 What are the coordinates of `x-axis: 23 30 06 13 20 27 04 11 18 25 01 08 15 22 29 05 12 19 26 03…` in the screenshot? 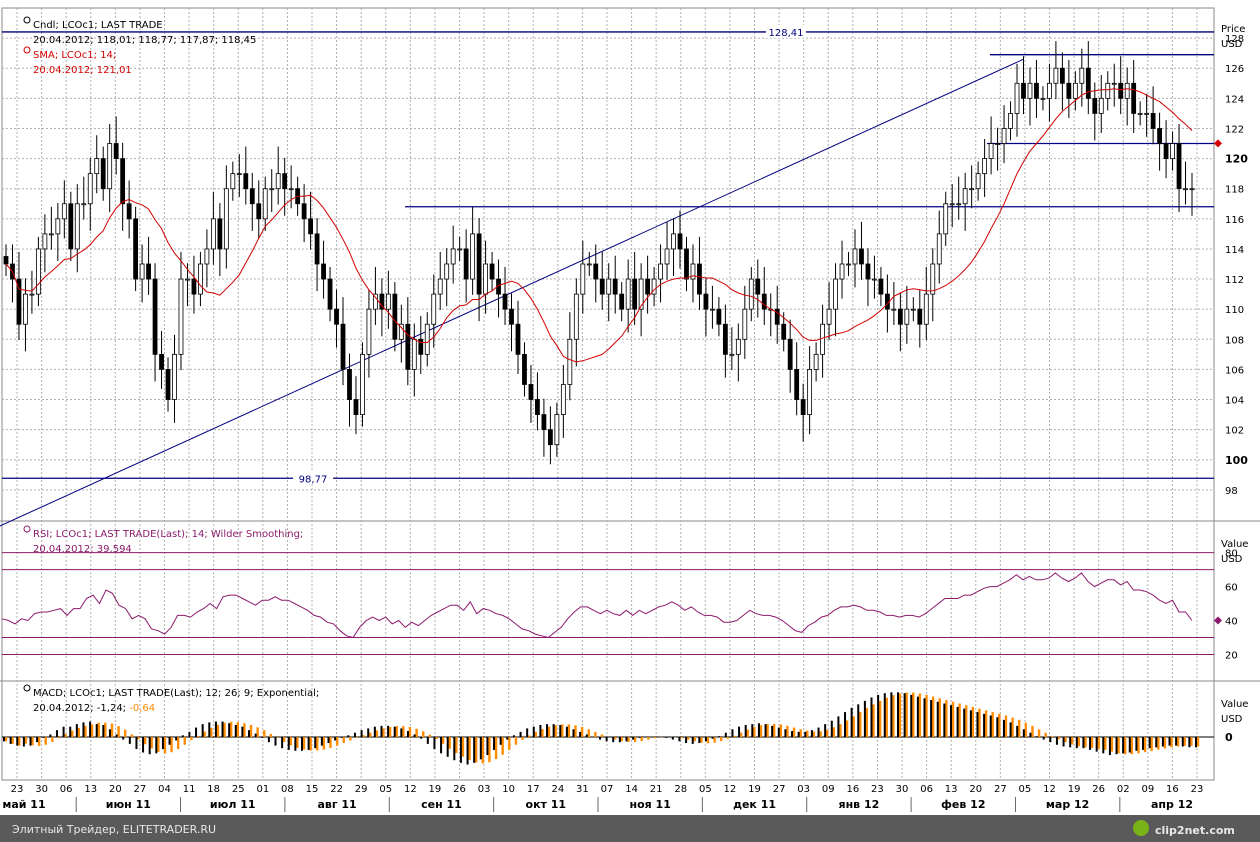 It's located at (602, 798).